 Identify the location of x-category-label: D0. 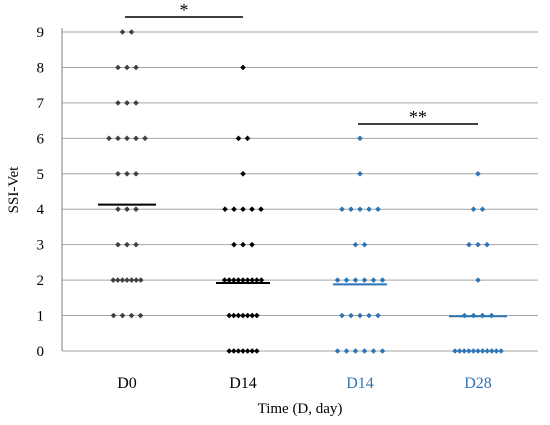
(127, 383).